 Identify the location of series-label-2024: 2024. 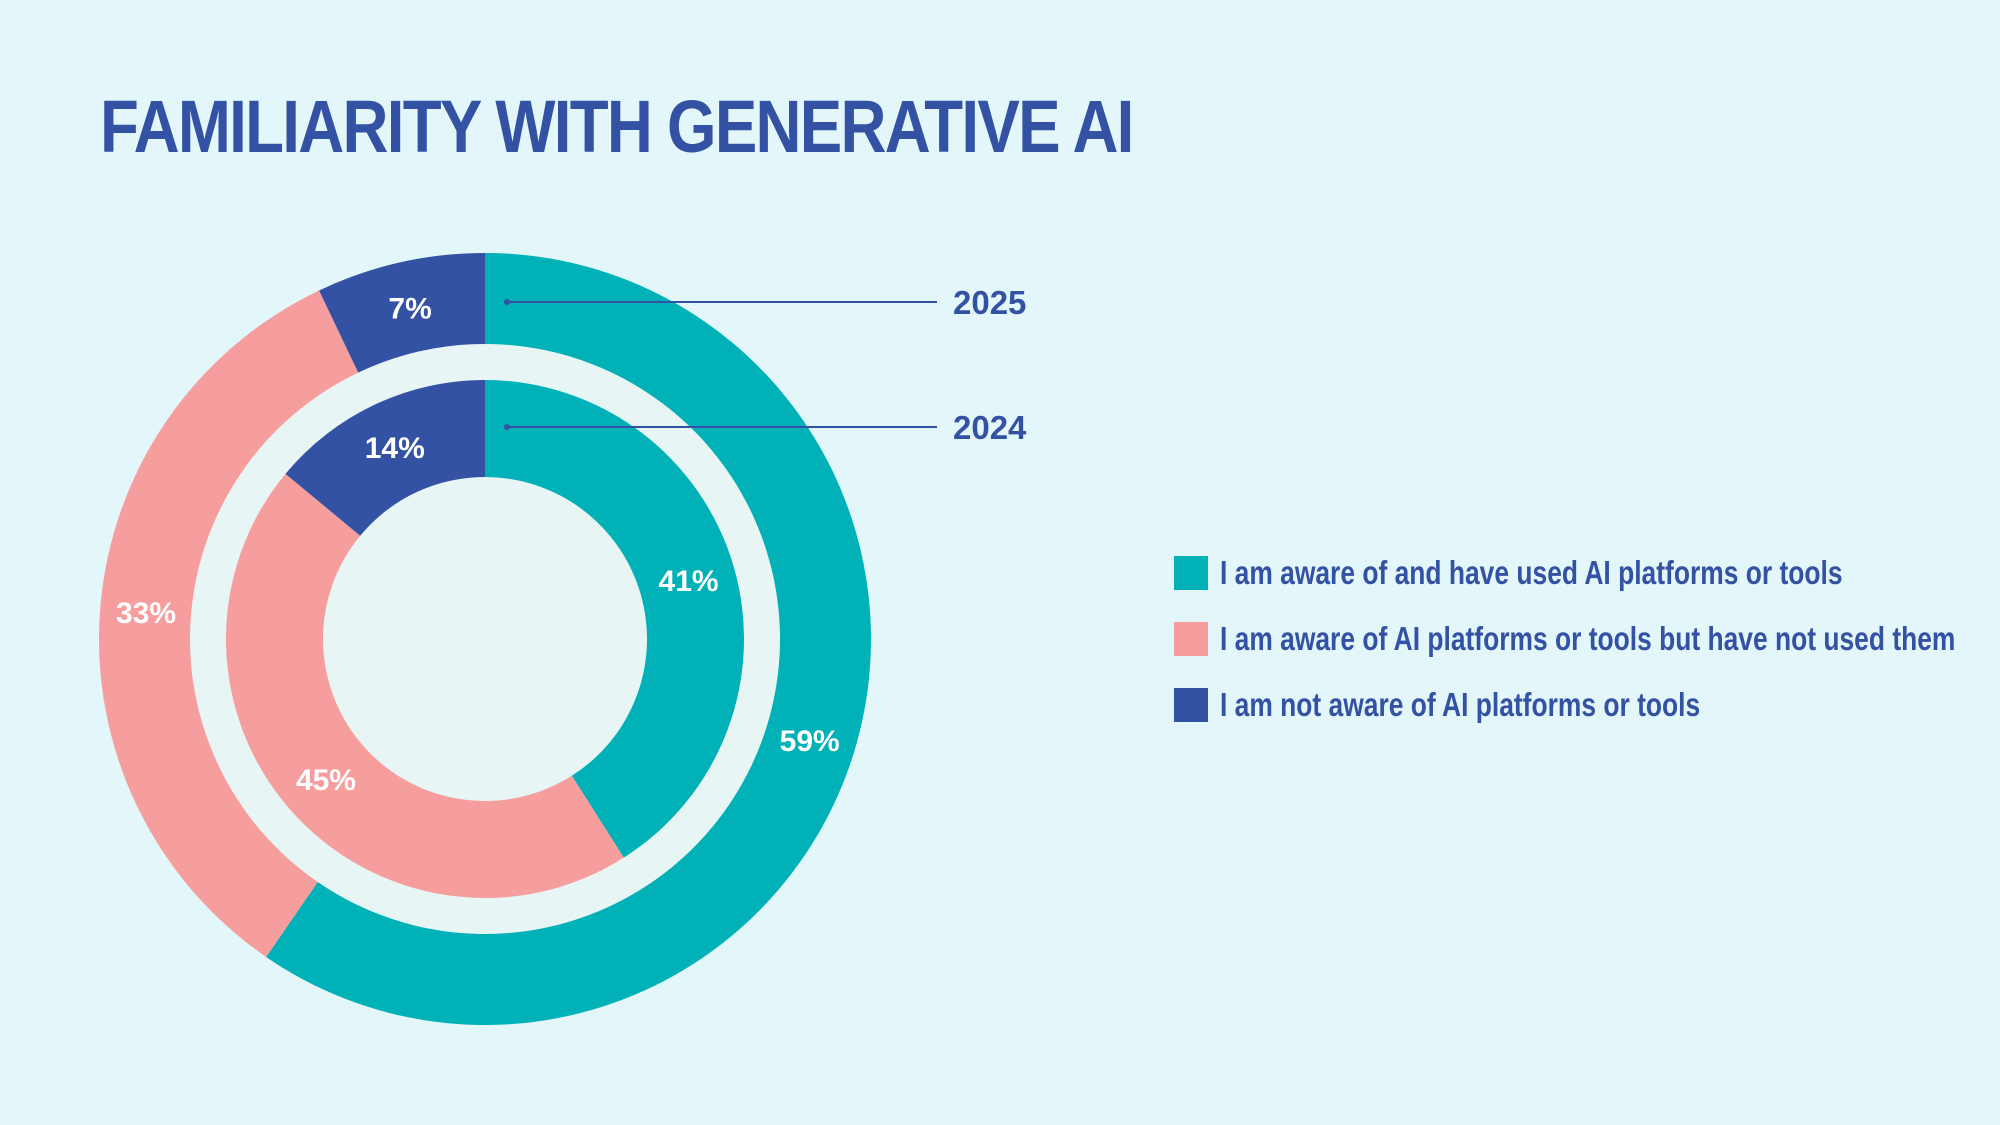
(990, 427).